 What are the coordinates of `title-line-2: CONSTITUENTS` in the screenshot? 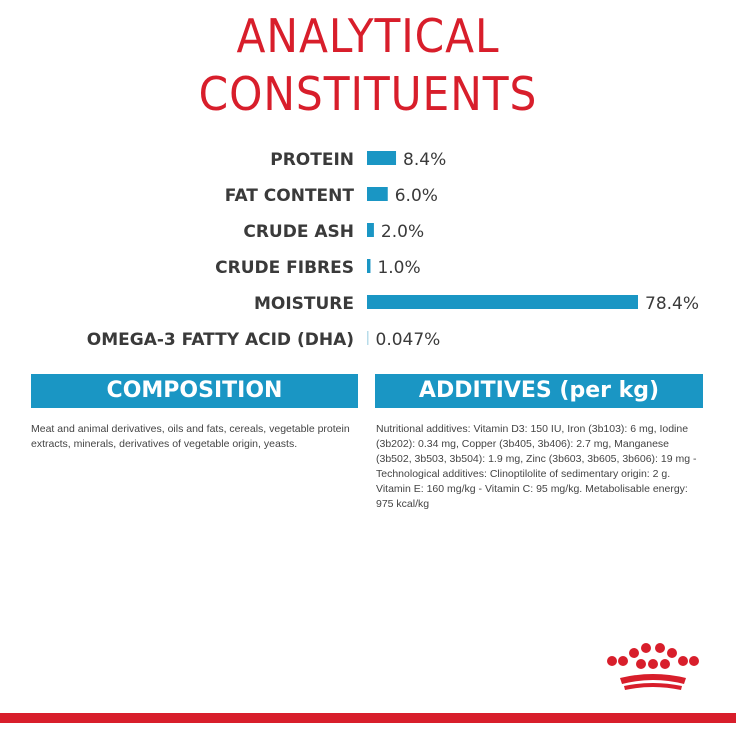 It's located at (368, 94).